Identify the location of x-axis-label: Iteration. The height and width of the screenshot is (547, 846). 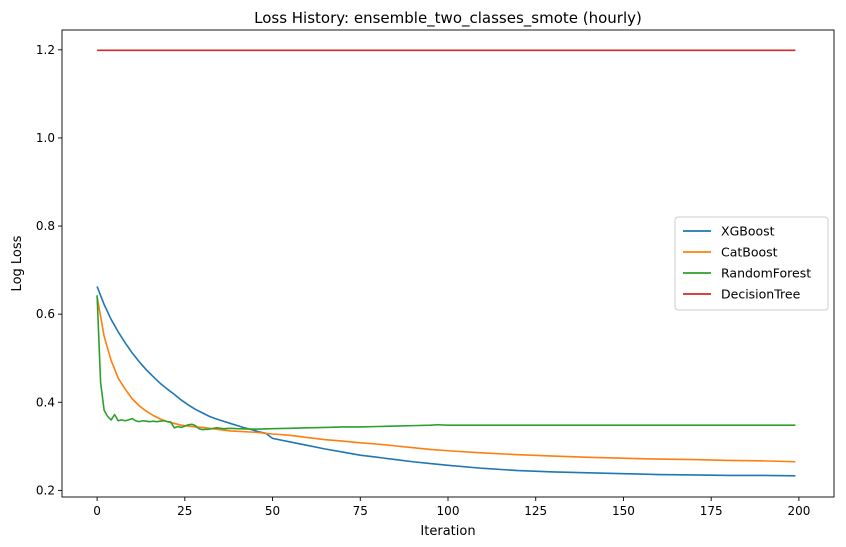
(447, 531).